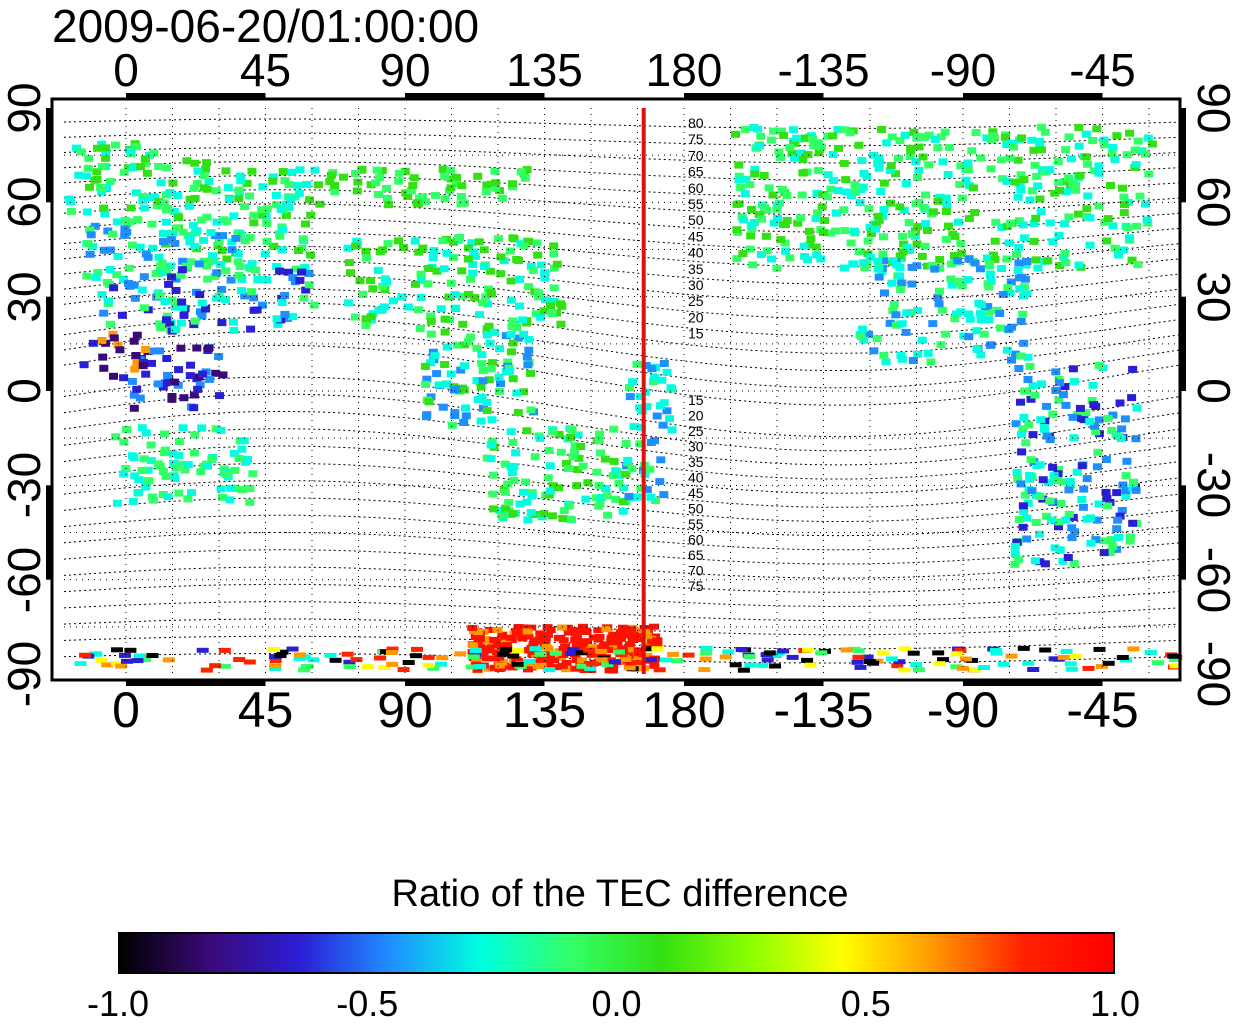 The height and width of the screenshot is (1024, 1240). I want to click on axis-bar-top, so click(475, 96).